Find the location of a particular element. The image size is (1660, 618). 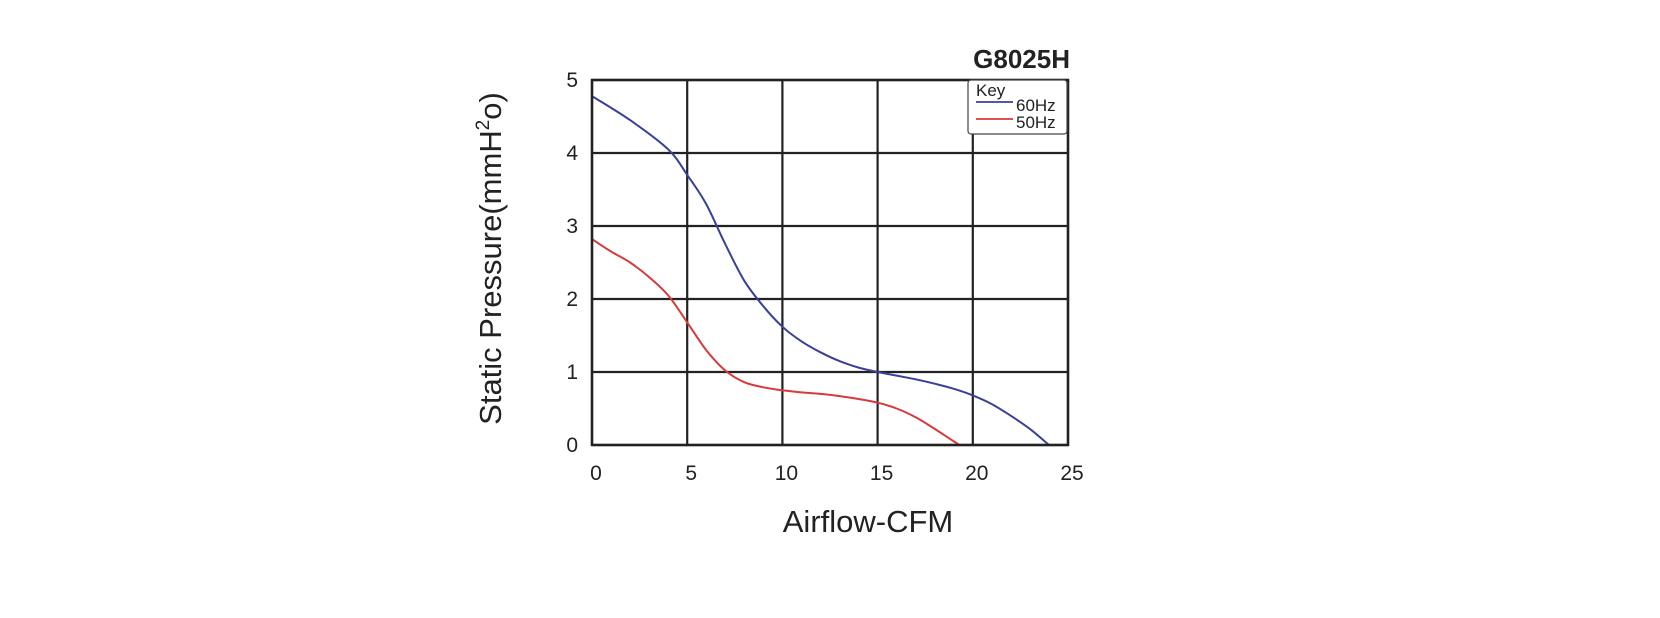

x-tick-label: 20 is located at coordinates (976, 473).